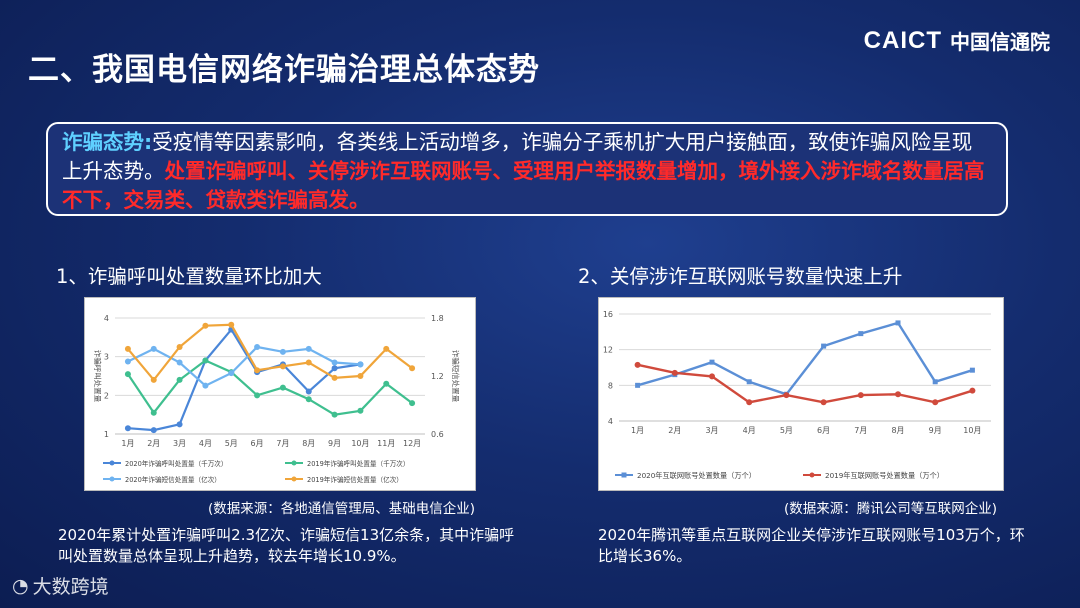 The height and width of the screenshot is (608, 1080). What do you see at coordinates (412, 443) in the screenshot?
I see `x-tick-label: 12月` at bounding box center [412, 443].